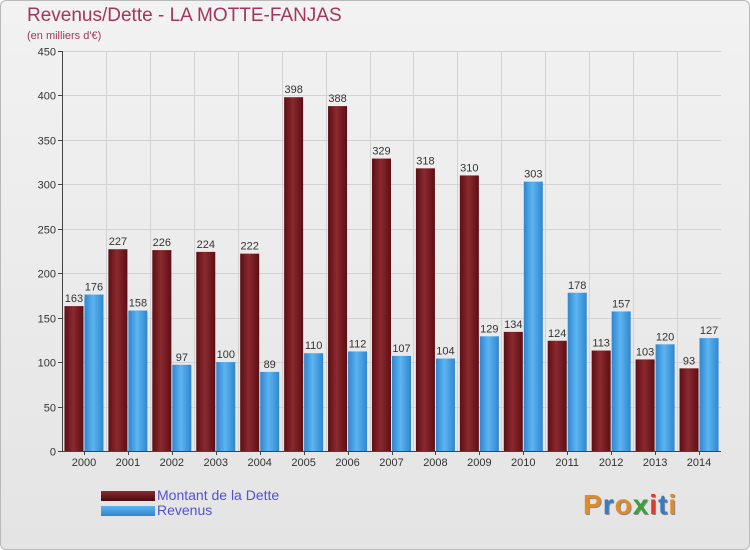 The image size is (750, 550). I want to click on y-tick-label: 100, so click(47, 364).